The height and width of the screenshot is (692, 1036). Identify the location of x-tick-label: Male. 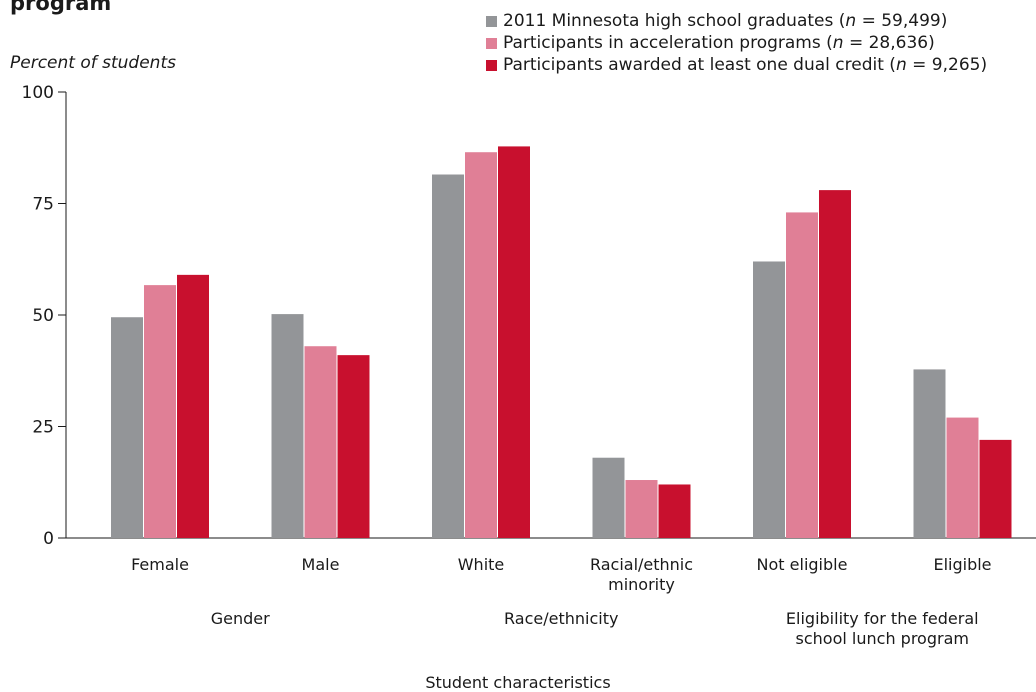
(321, 564).